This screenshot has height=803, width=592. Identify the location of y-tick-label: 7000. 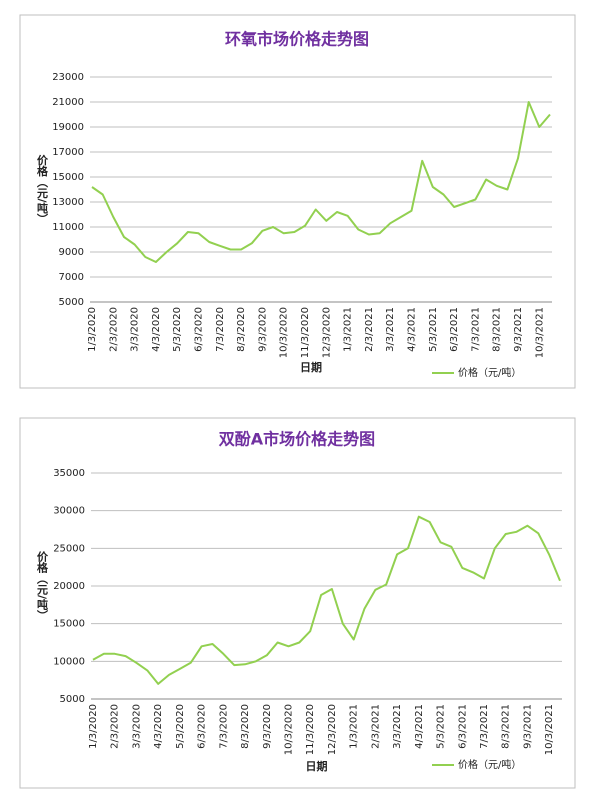
(71, 277).